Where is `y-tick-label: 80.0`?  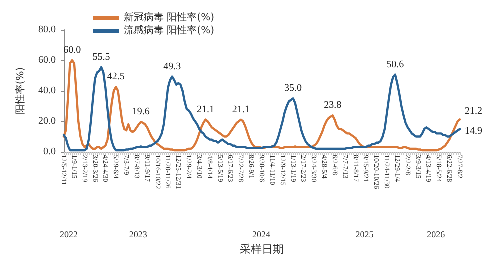
y-tick-label: 80.0 is located at coordinates (47, 30).